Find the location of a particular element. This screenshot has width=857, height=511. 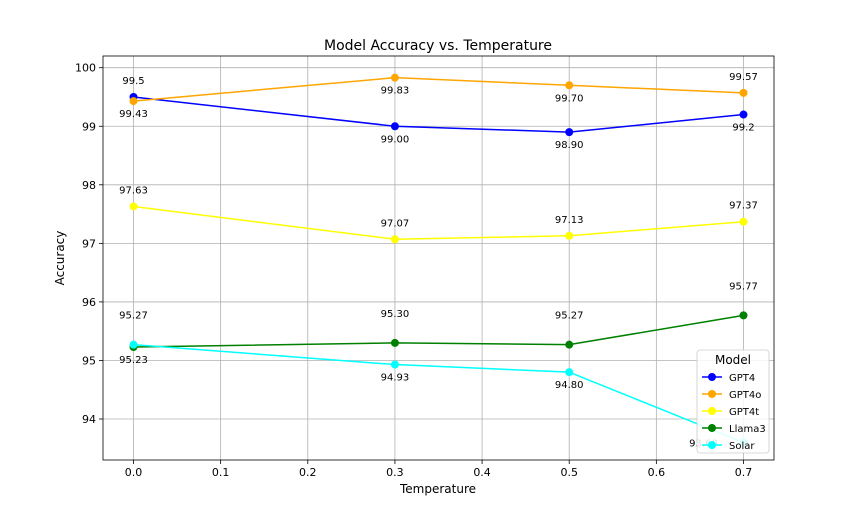

y-tick-label: 99 is located at coordinates (89, 126).